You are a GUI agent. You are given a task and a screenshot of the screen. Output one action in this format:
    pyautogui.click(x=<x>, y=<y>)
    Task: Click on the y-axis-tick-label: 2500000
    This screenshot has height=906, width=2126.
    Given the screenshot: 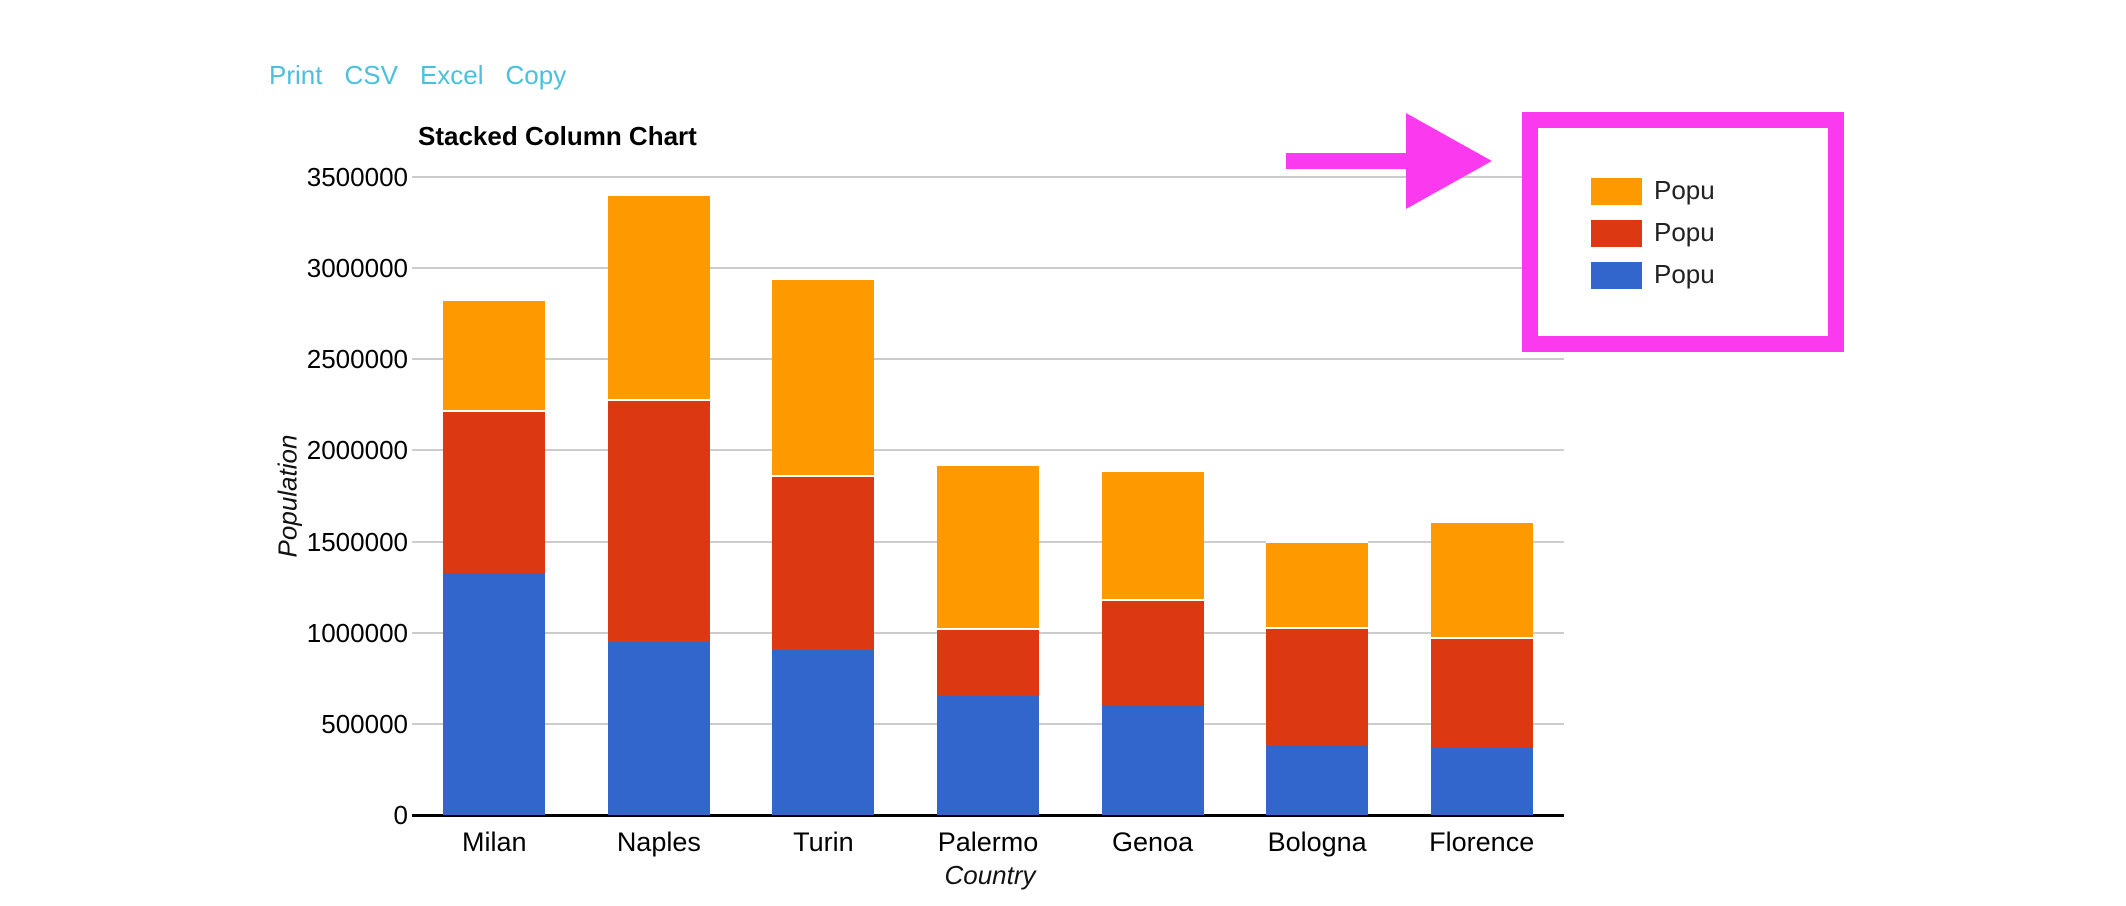 What is the action you would take?
    pyautogui.click(x=357, y=359)
    